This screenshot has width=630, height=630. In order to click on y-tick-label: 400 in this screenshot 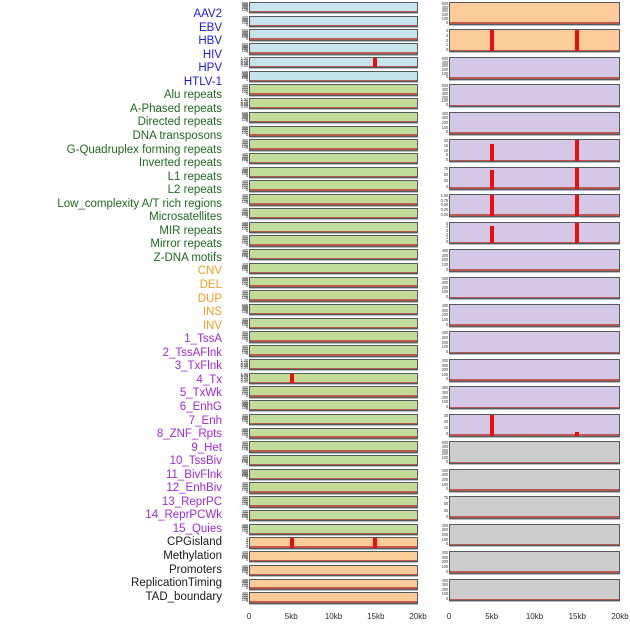, I will do `click(245, 86)`.